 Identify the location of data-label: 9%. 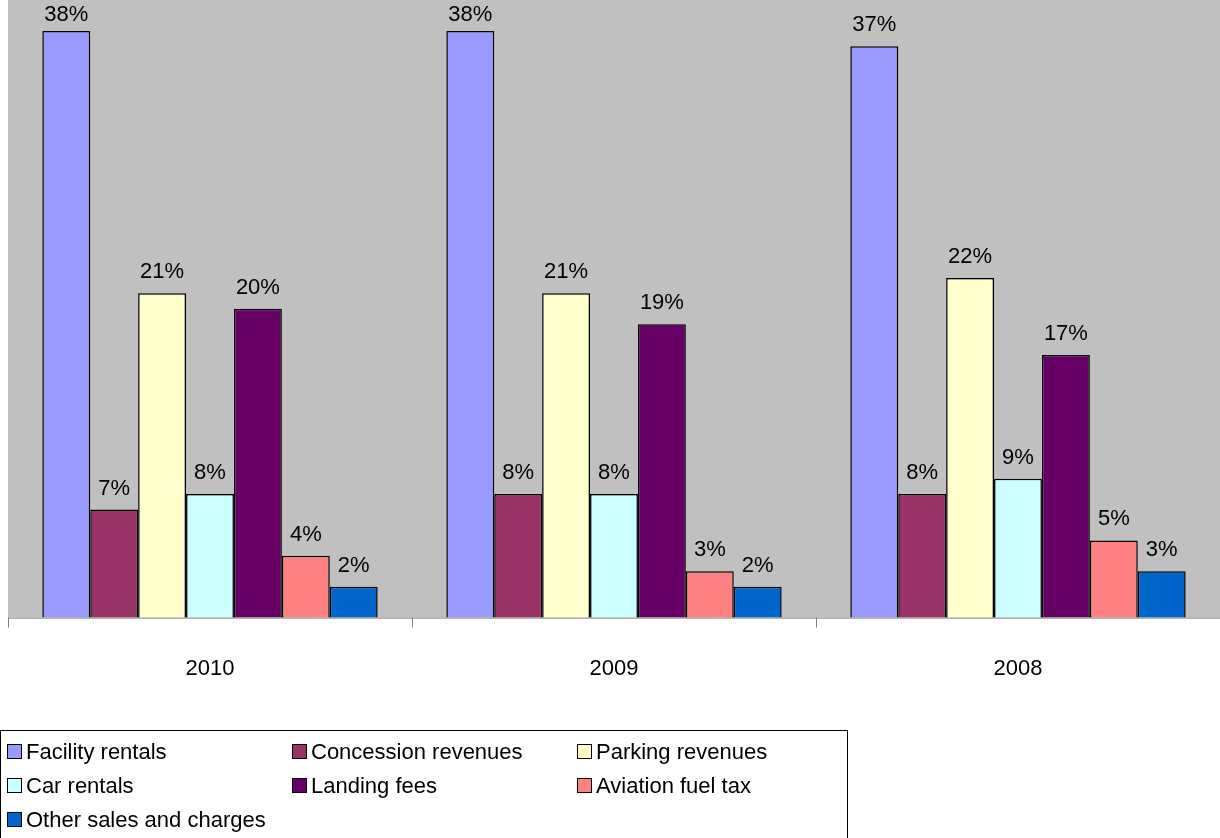
(1018, 456).